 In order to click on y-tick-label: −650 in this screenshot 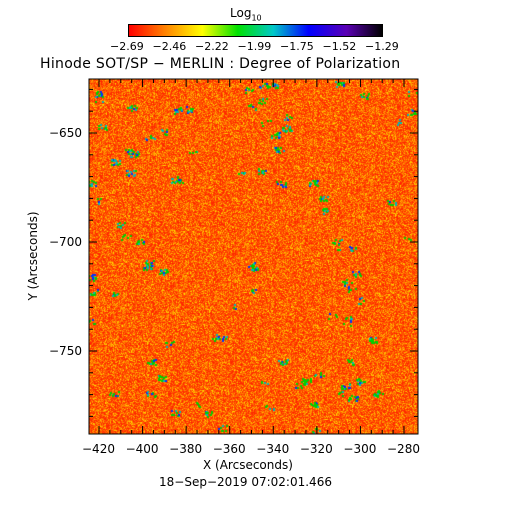, I will do `click(65, 133)`.